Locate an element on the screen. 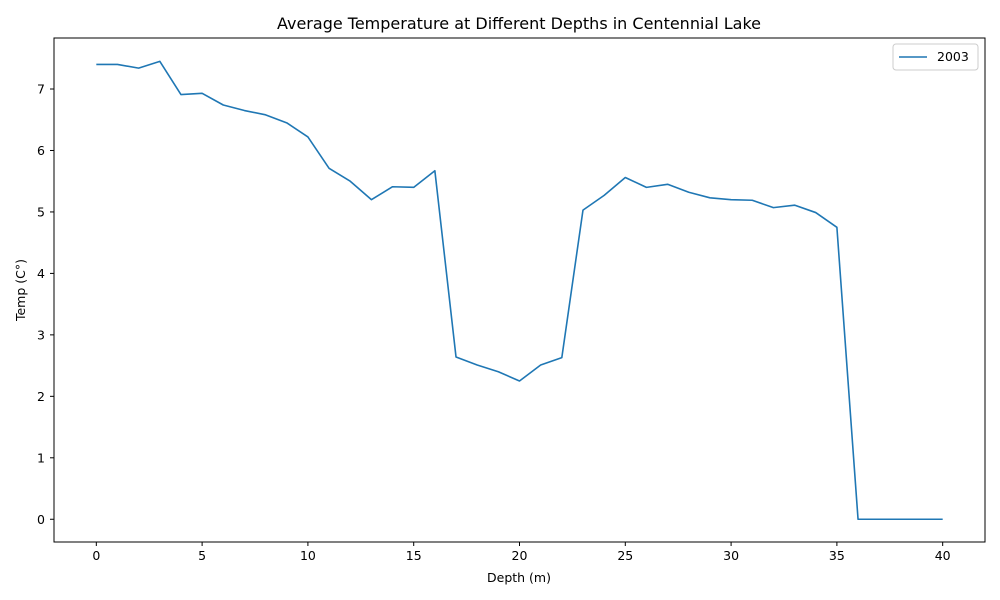  x-tick-label: 5 is located at coordinates (202, 555).